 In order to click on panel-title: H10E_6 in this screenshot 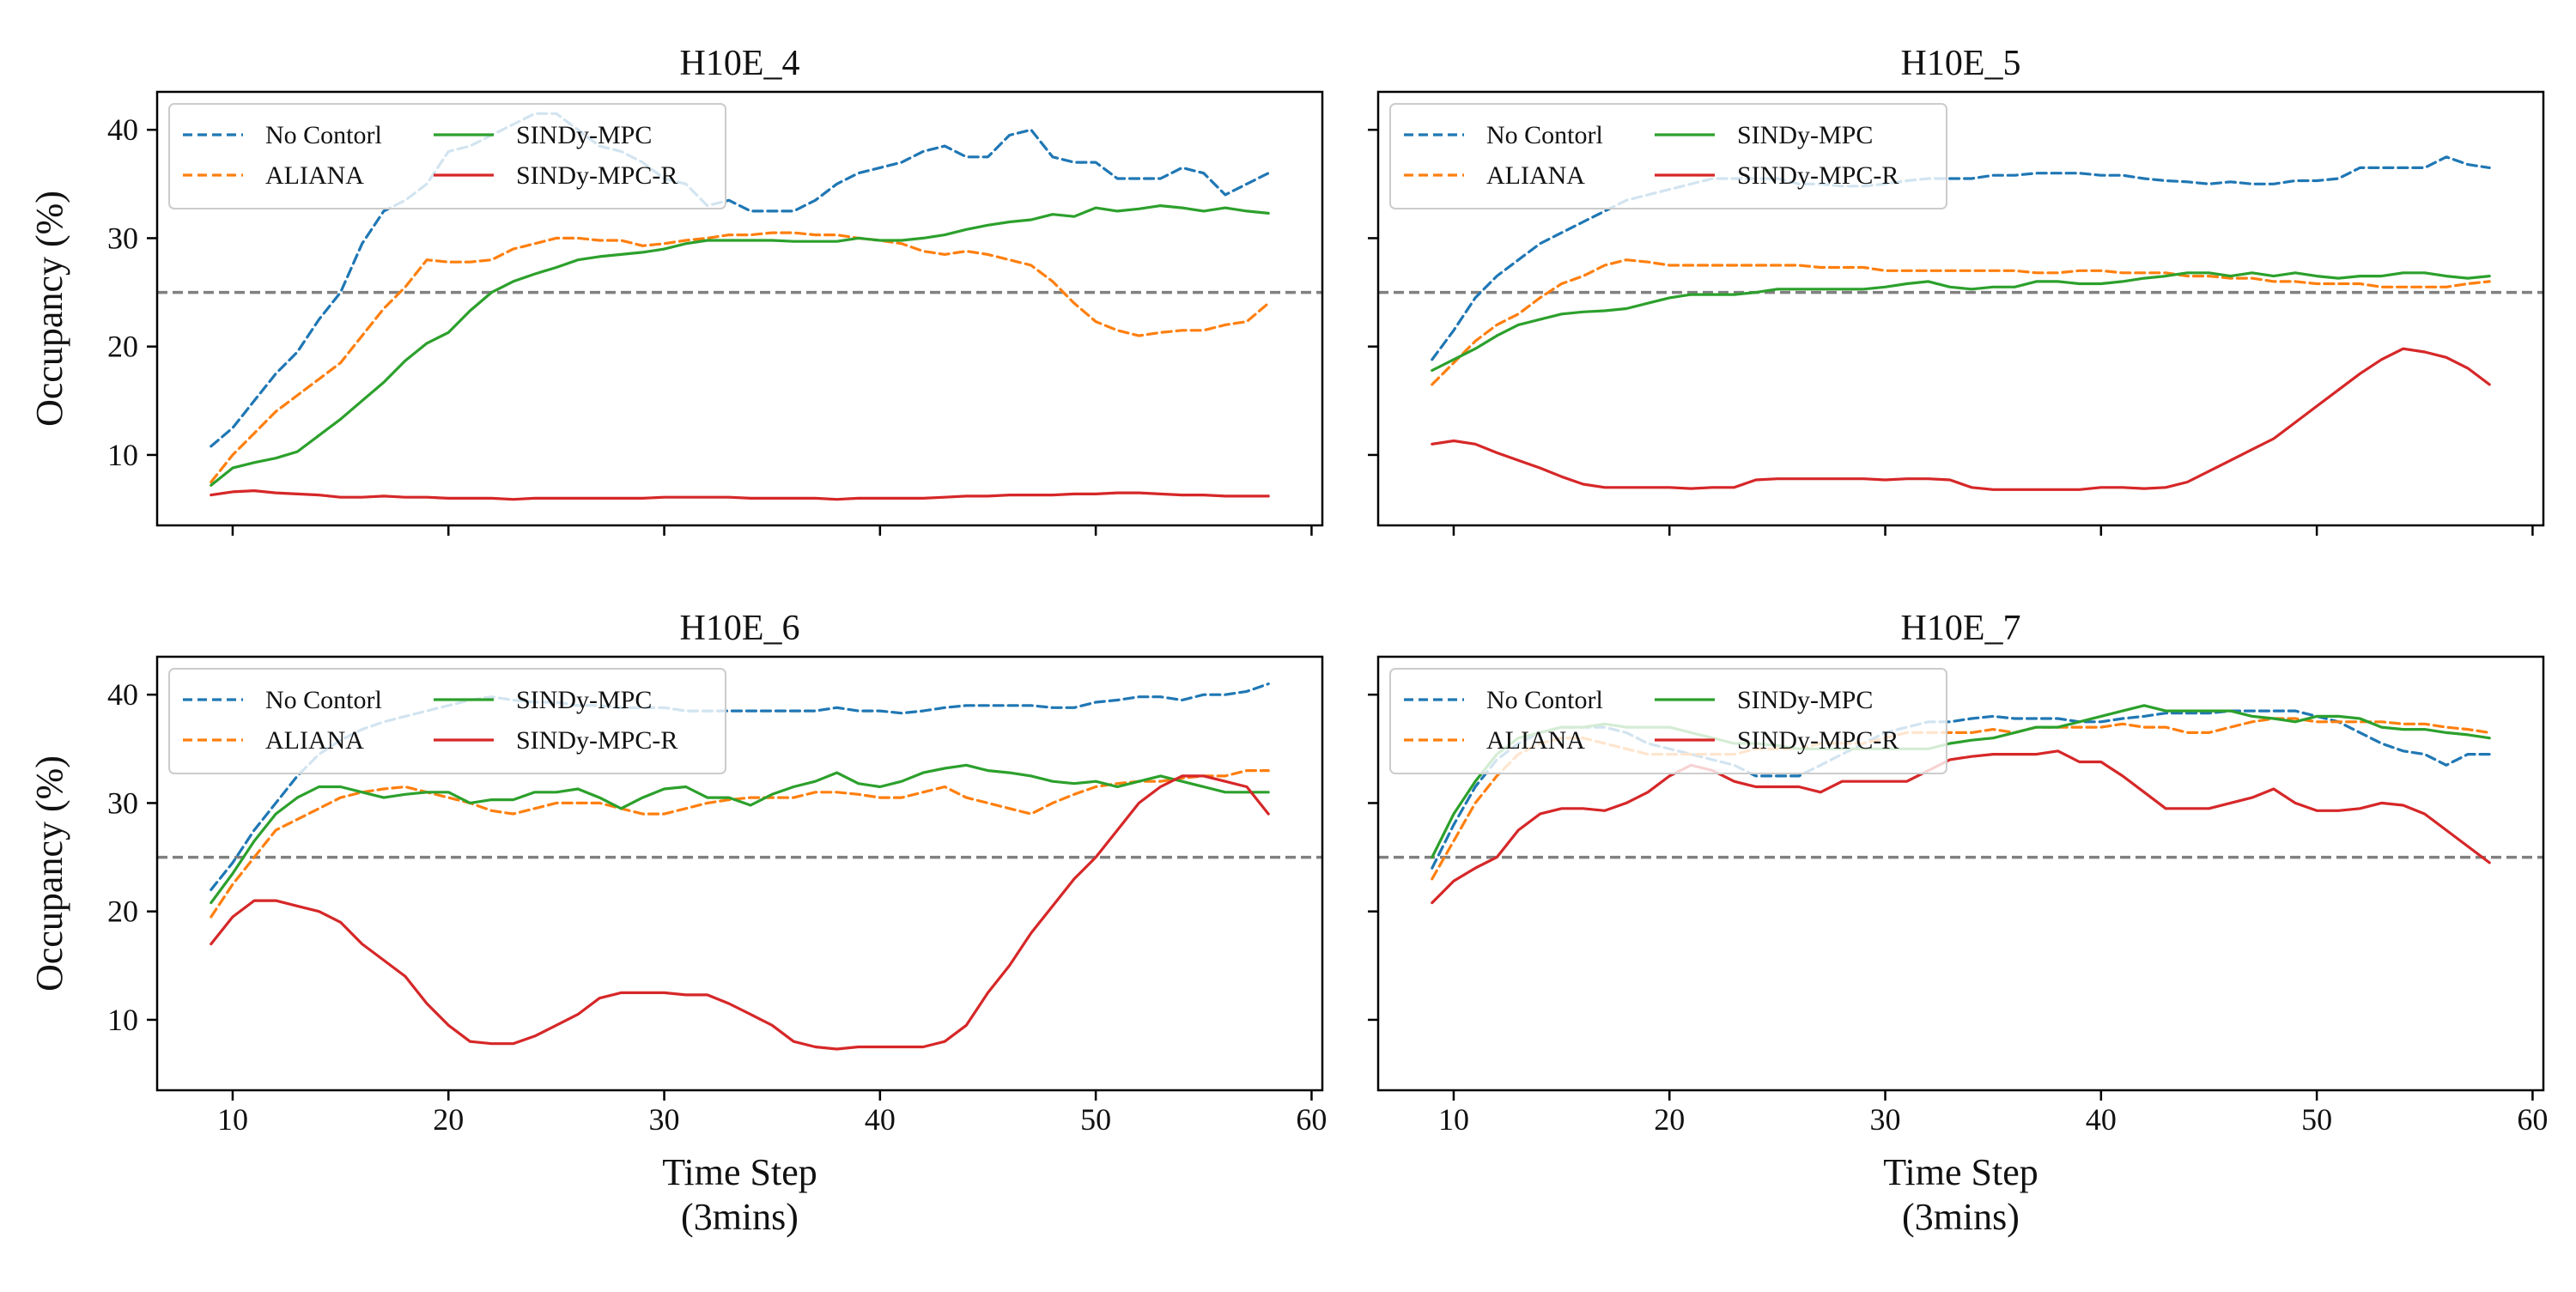, I will do `click(740, 628)`.